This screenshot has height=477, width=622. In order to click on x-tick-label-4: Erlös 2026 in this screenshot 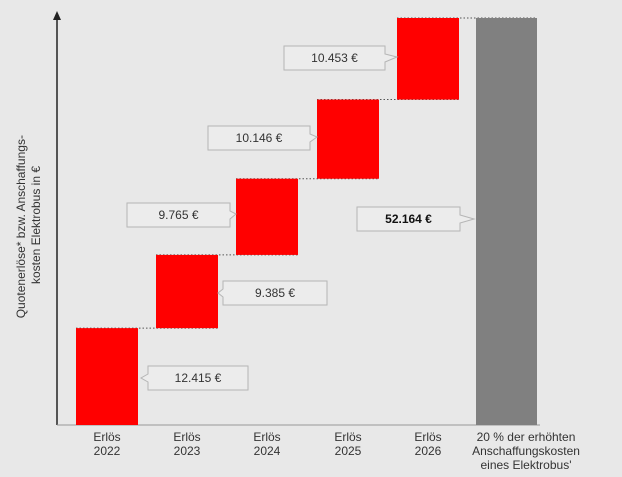, I will do `click(427, 444)`.